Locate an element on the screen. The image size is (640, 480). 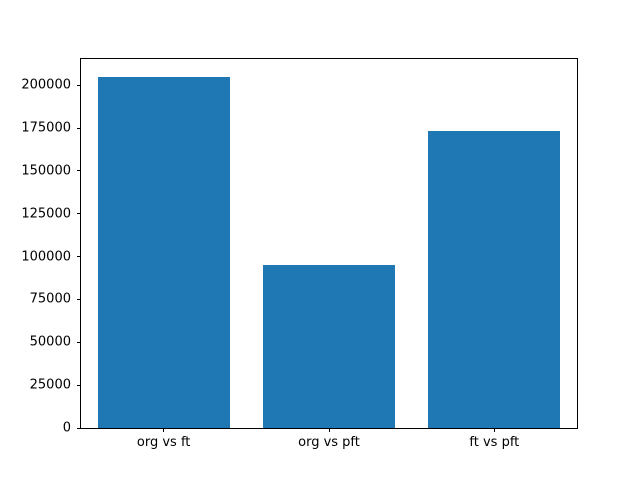
x-axis-tick-label: ft vs pft is located at coordinates (494, 442).